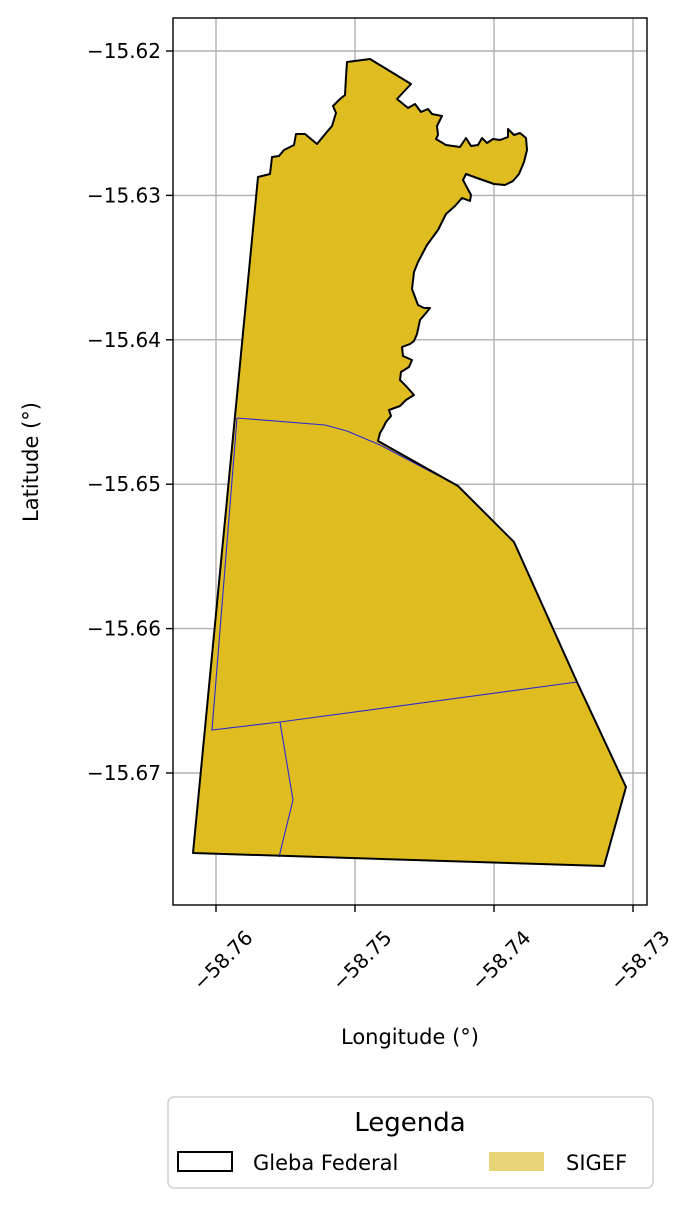  What do you see at coordinates (410, 1037) in the screenshot?
I see `x-axis-title: Longitude (°)` at bounding box center [410, 1037].